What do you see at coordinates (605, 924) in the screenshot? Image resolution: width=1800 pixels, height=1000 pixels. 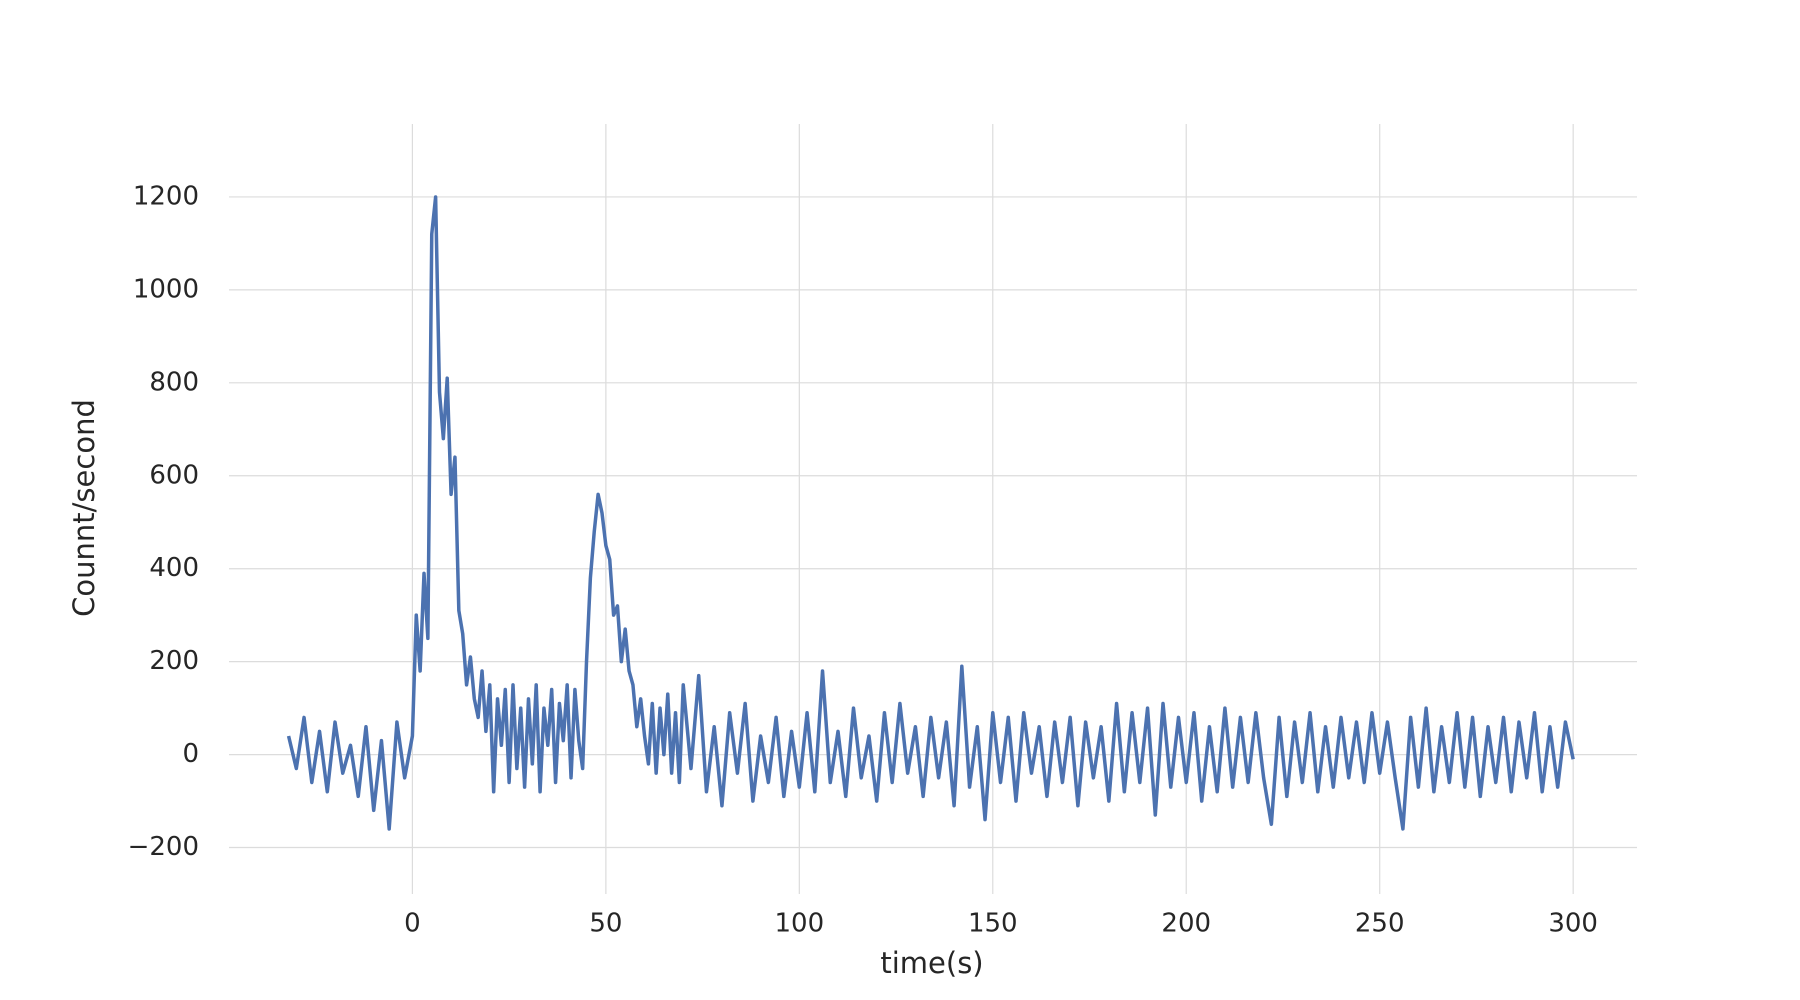 I see `x-tick-label: 50` at bounding box center [605, 924].